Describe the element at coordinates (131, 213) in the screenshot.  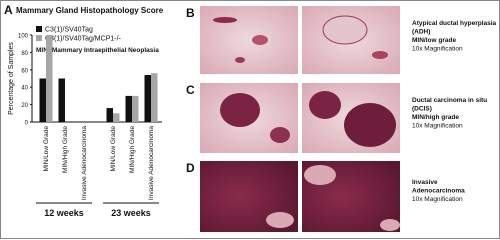
I see `group-label: 23 weeks` at that location.